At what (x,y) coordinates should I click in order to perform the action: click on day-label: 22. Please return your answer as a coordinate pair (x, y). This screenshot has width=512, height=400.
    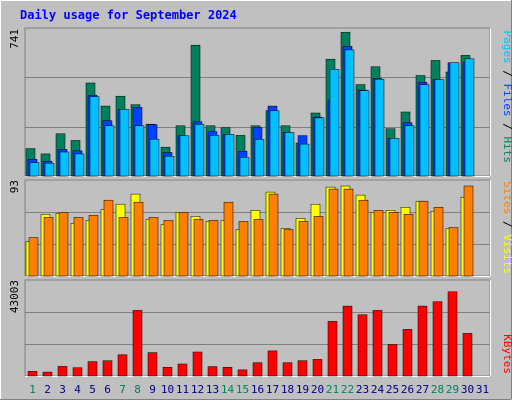
    Looking at the image, I should click on (347, 389).